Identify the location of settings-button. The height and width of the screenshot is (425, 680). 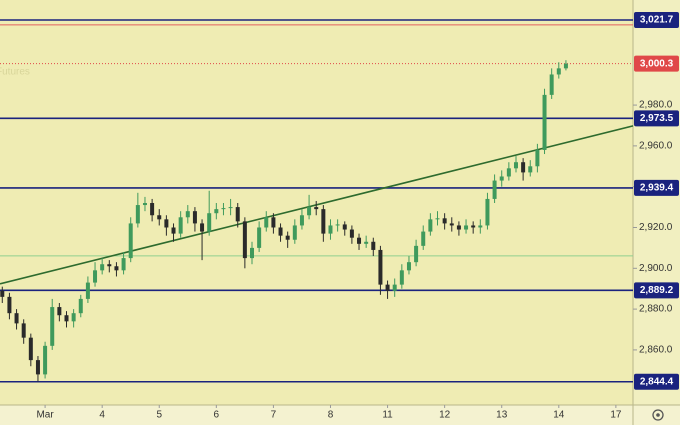
(658, 415).